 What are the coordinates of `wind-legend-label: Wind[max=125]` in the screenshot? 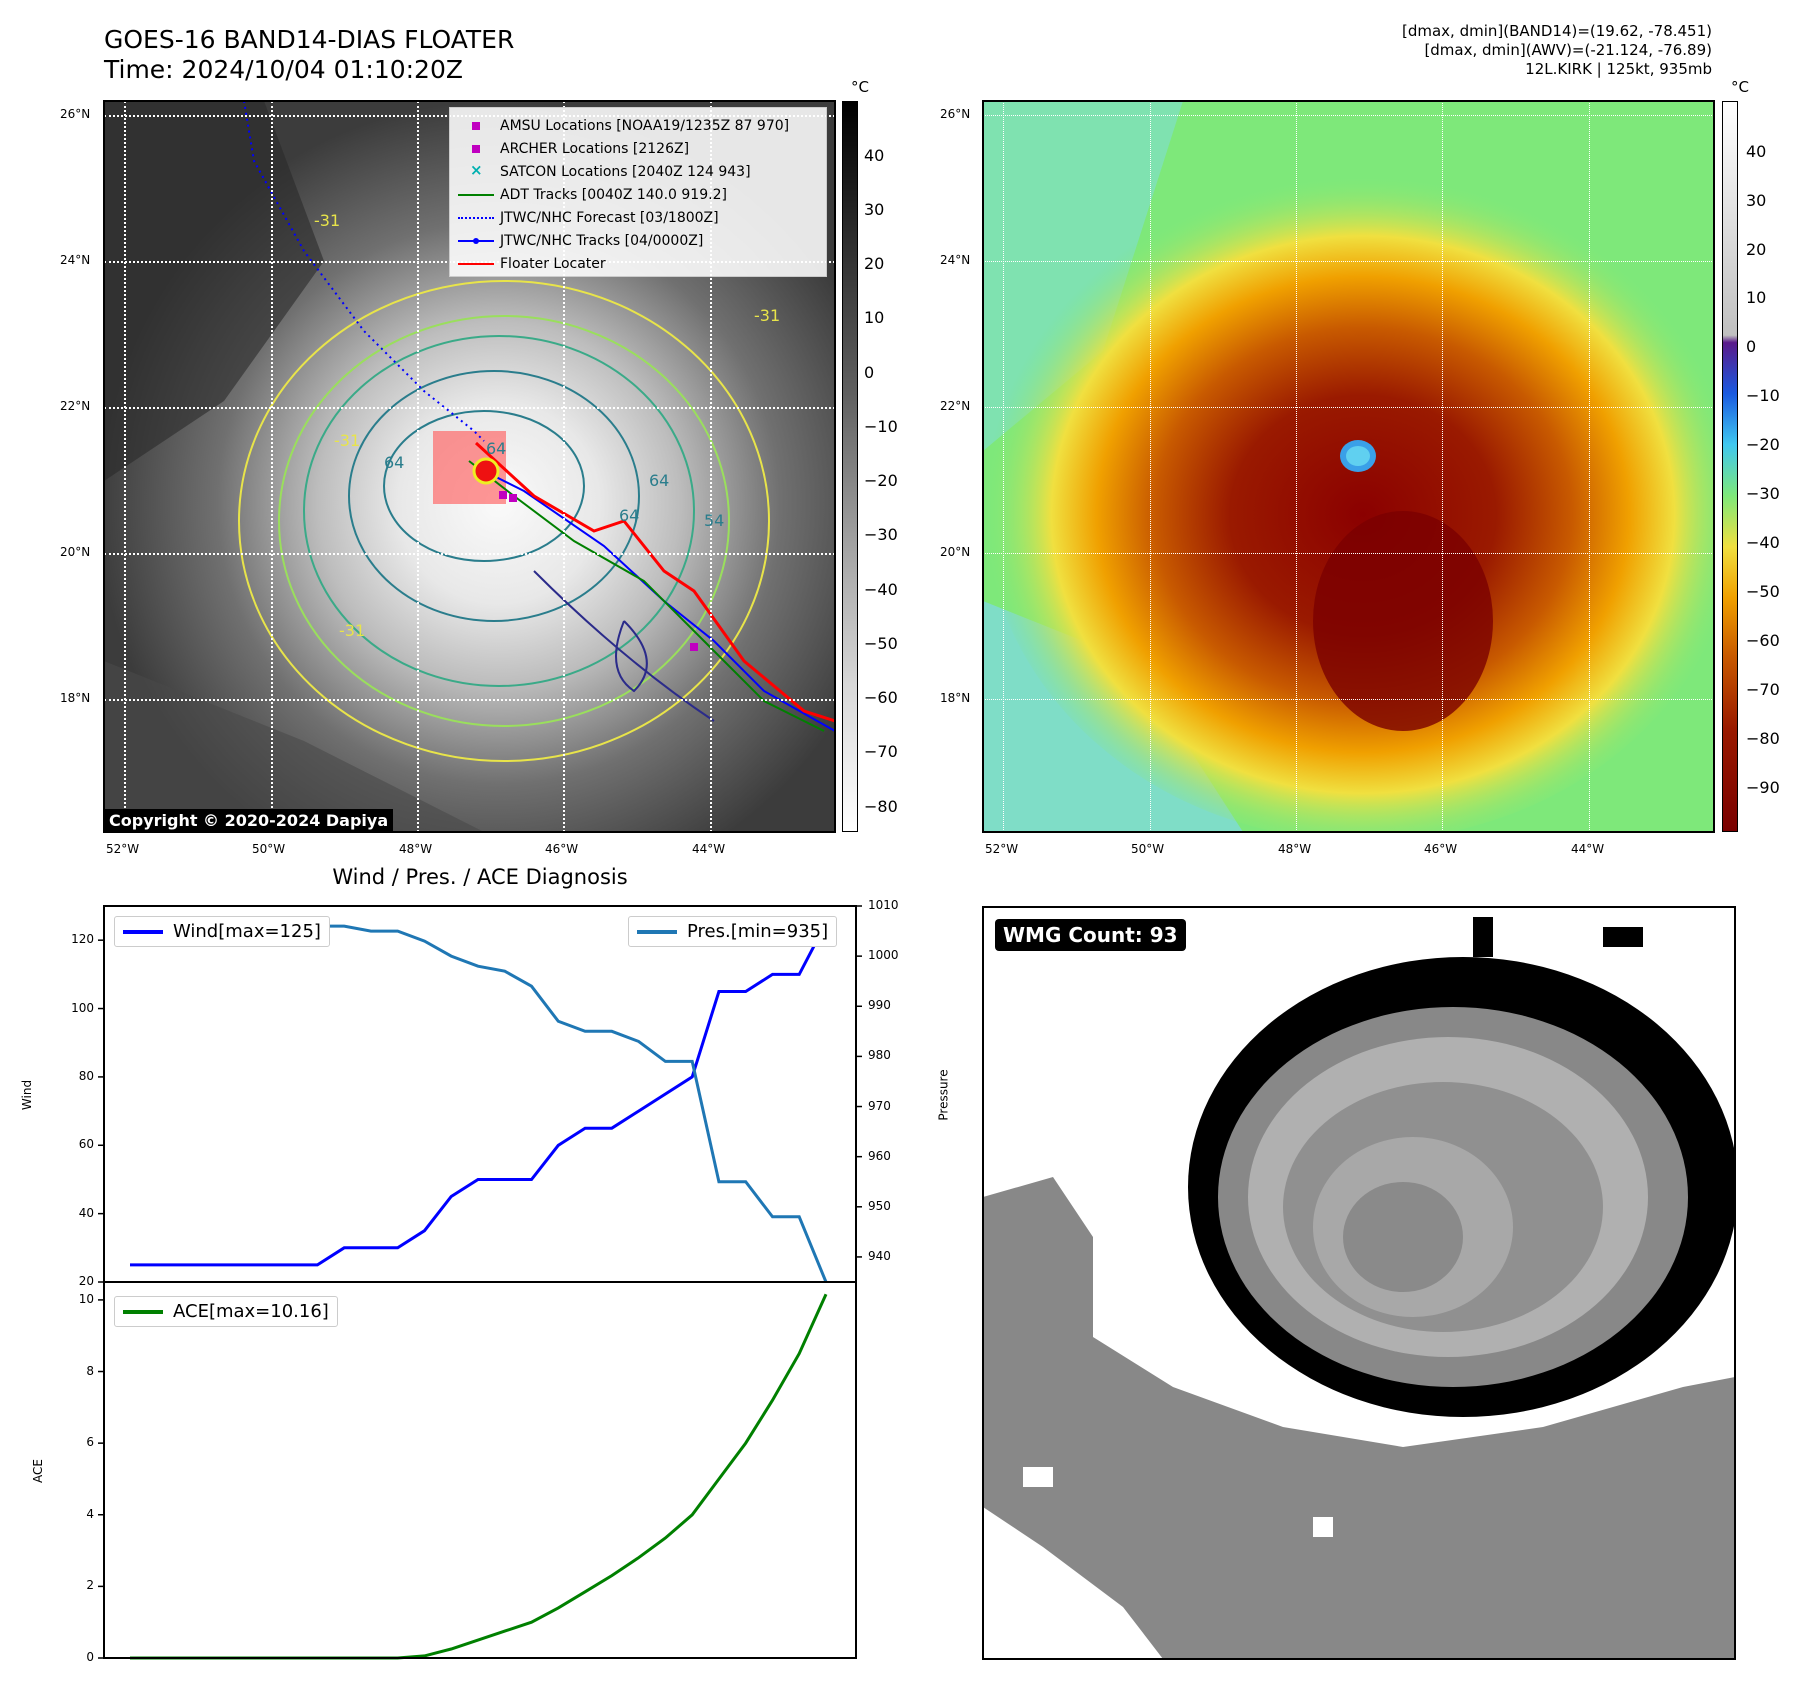 It's located at (247, 931).